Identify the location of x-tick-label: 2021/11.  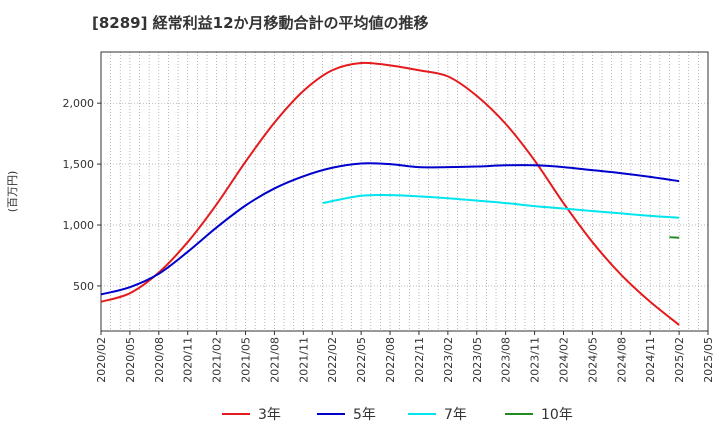
(303, 360).